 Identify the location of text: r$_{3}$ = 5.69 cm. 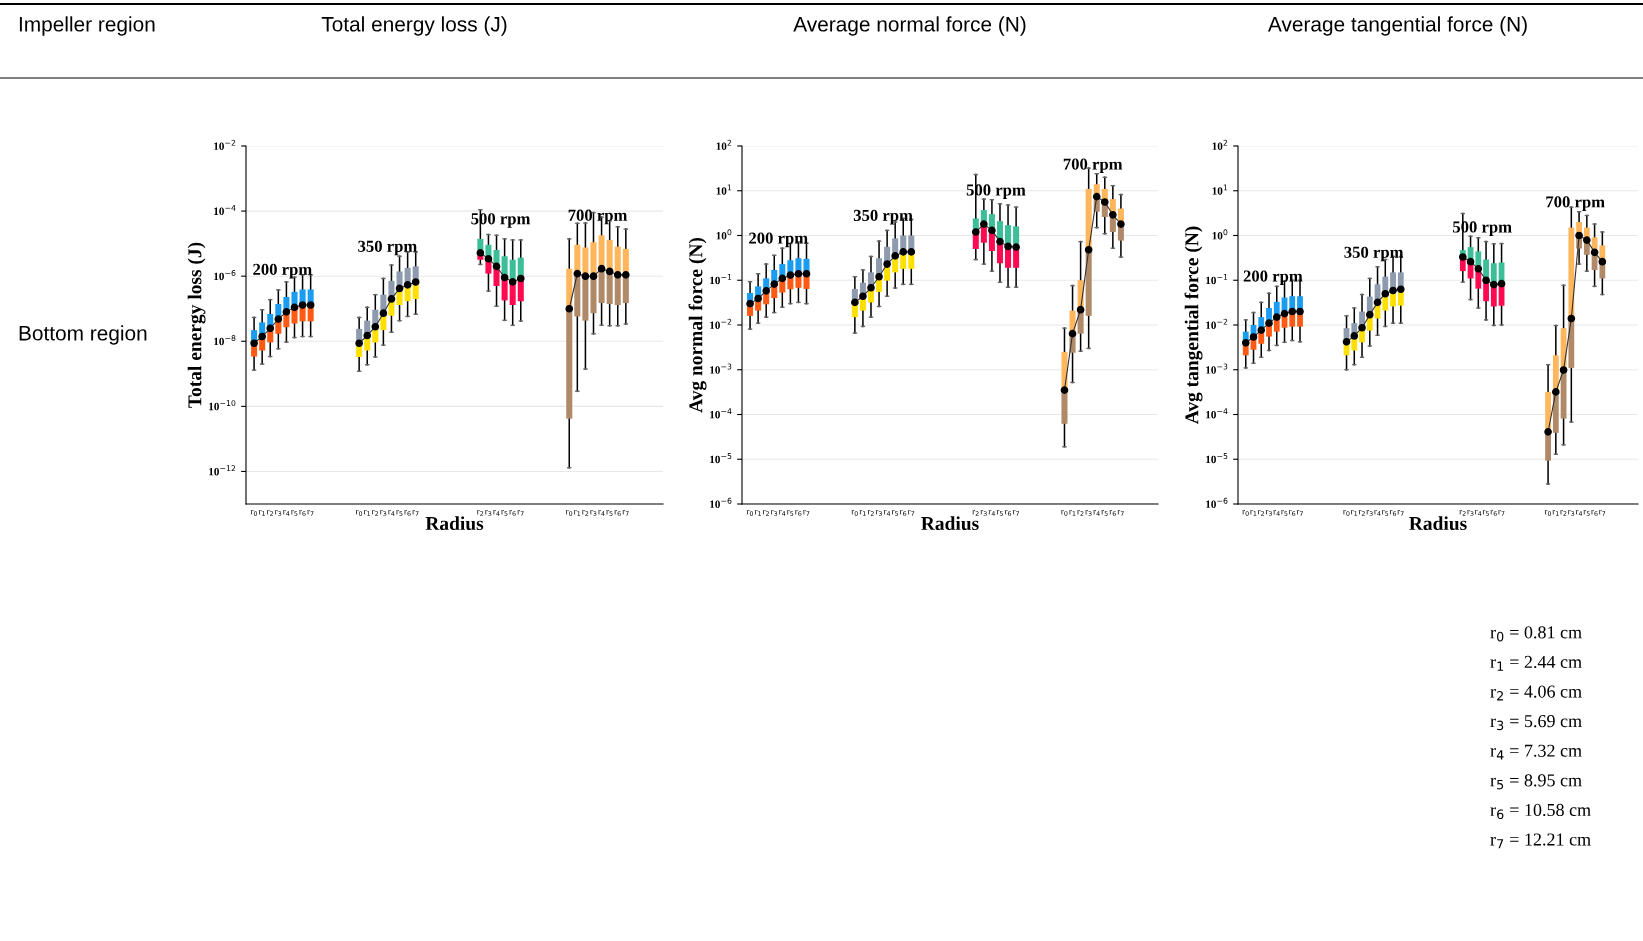
(1536, 723).